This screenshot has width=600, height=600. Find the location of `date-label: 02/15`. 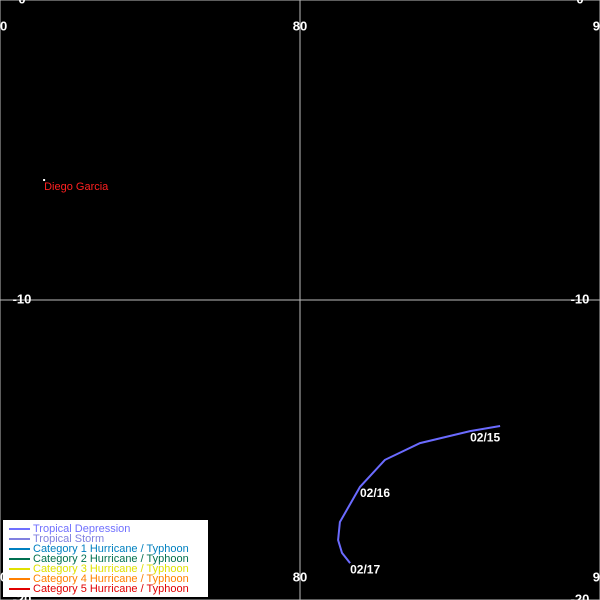

date-label: 02/15 is located at coordinates (485, 437).